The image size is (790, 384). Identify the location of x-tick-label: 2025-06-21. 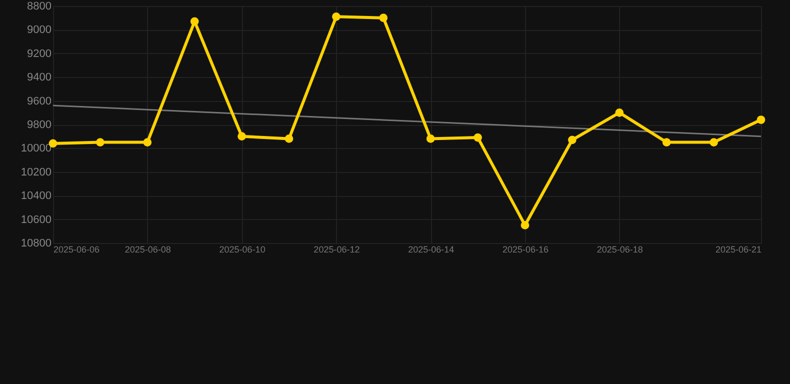
(738, 249).